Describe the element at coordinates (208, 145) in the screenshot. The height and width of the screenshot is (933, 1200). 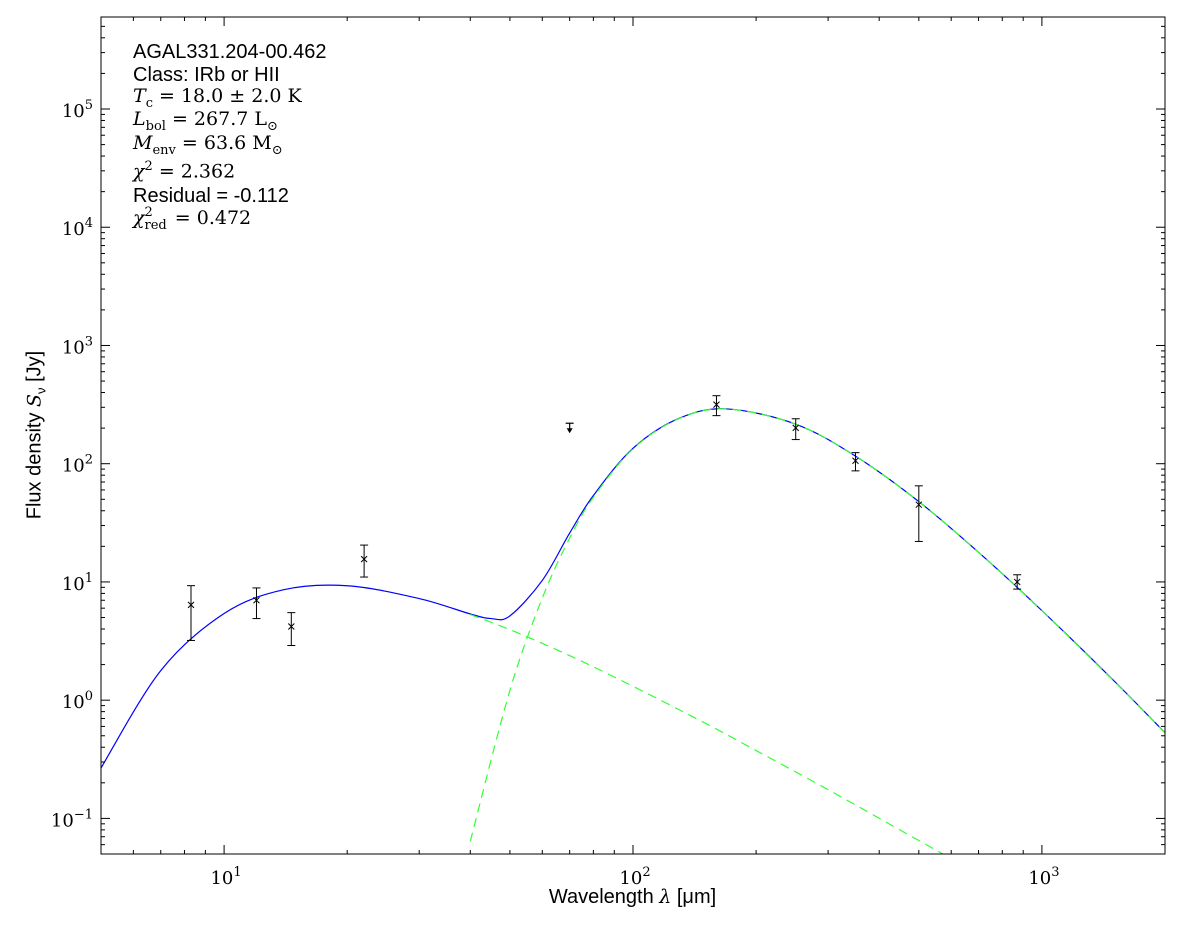
I see `mass-label: Menv = 63.6 M⊙` at that location.